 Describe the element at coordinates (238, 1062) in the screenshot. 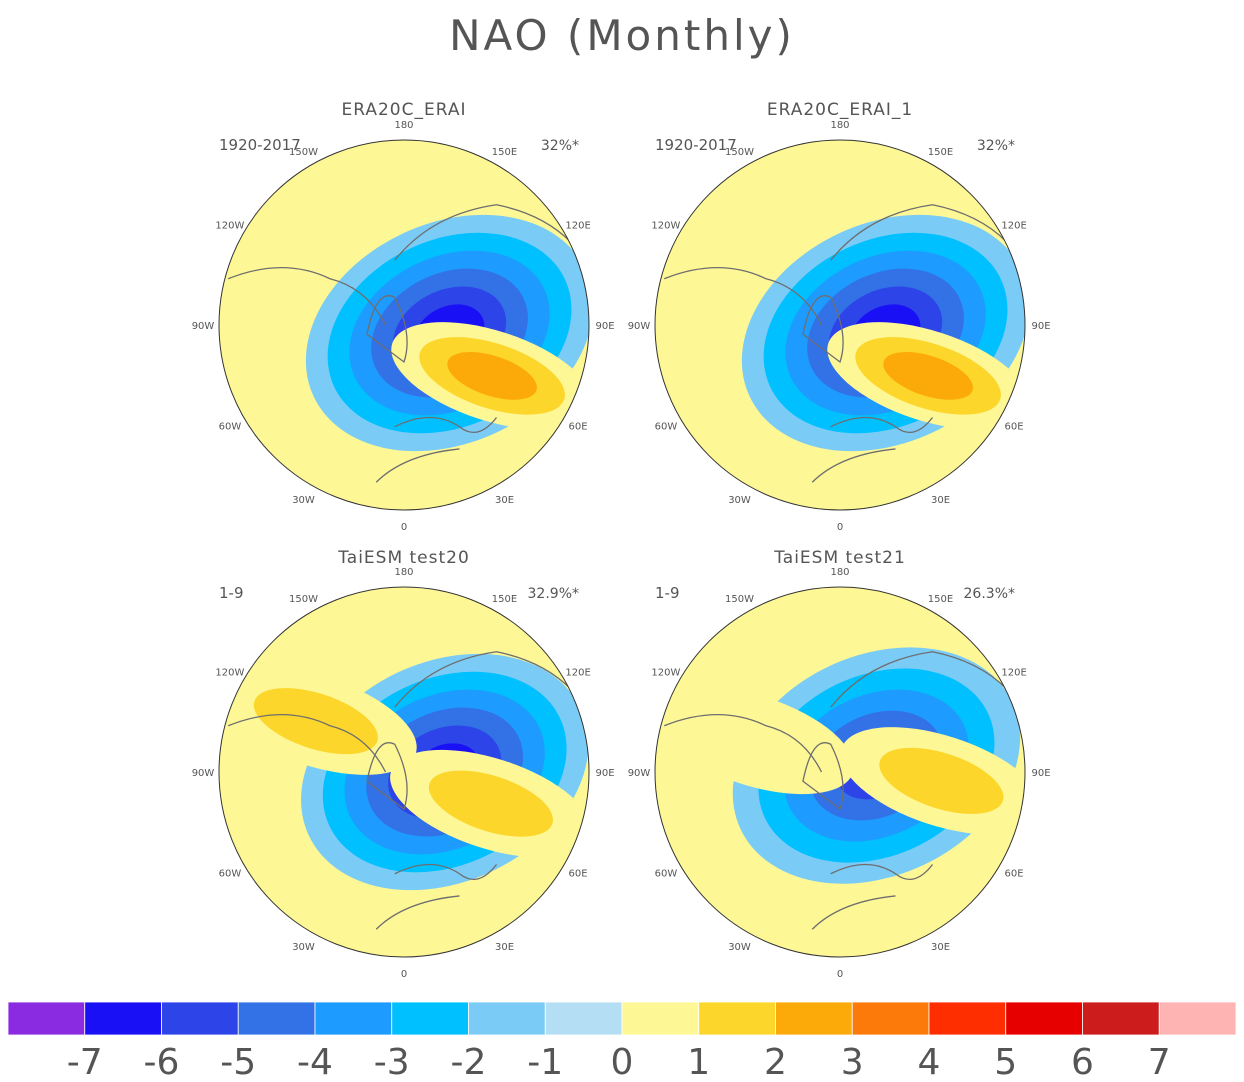

I see `colorbar-tick-label: -5` at that location.